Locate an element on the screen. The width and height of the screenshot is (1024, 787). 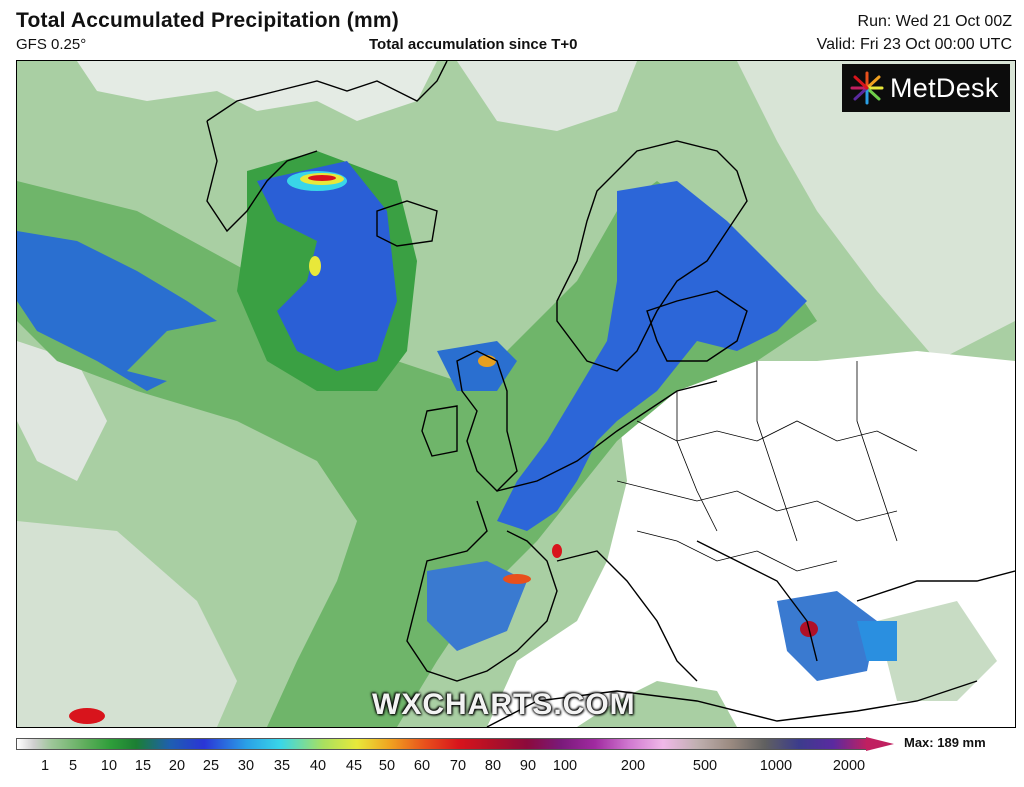
scandinavia-coast is located at coordinates (652, 256).